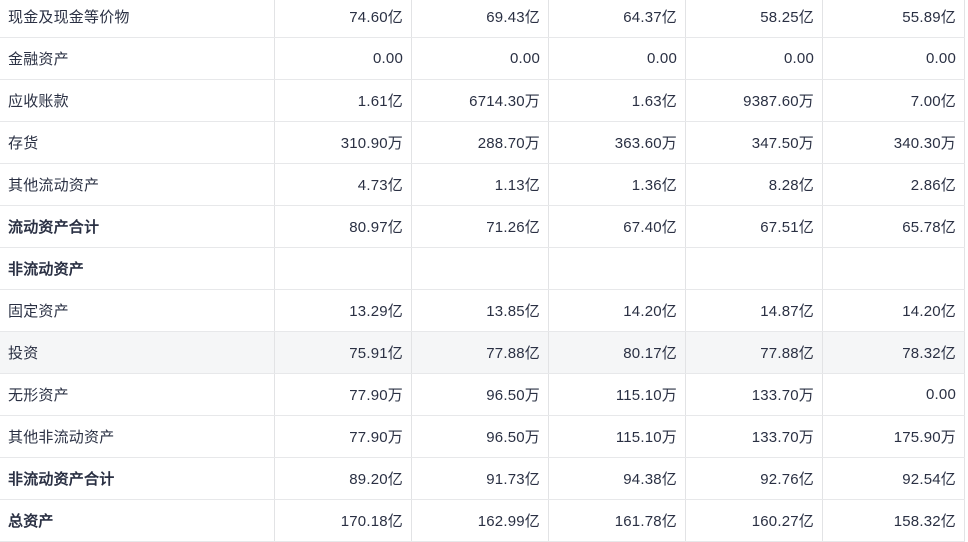 This screenshot has width=968, height=542. I want to click on value-cell: 8.28亿, so click(753, 184).